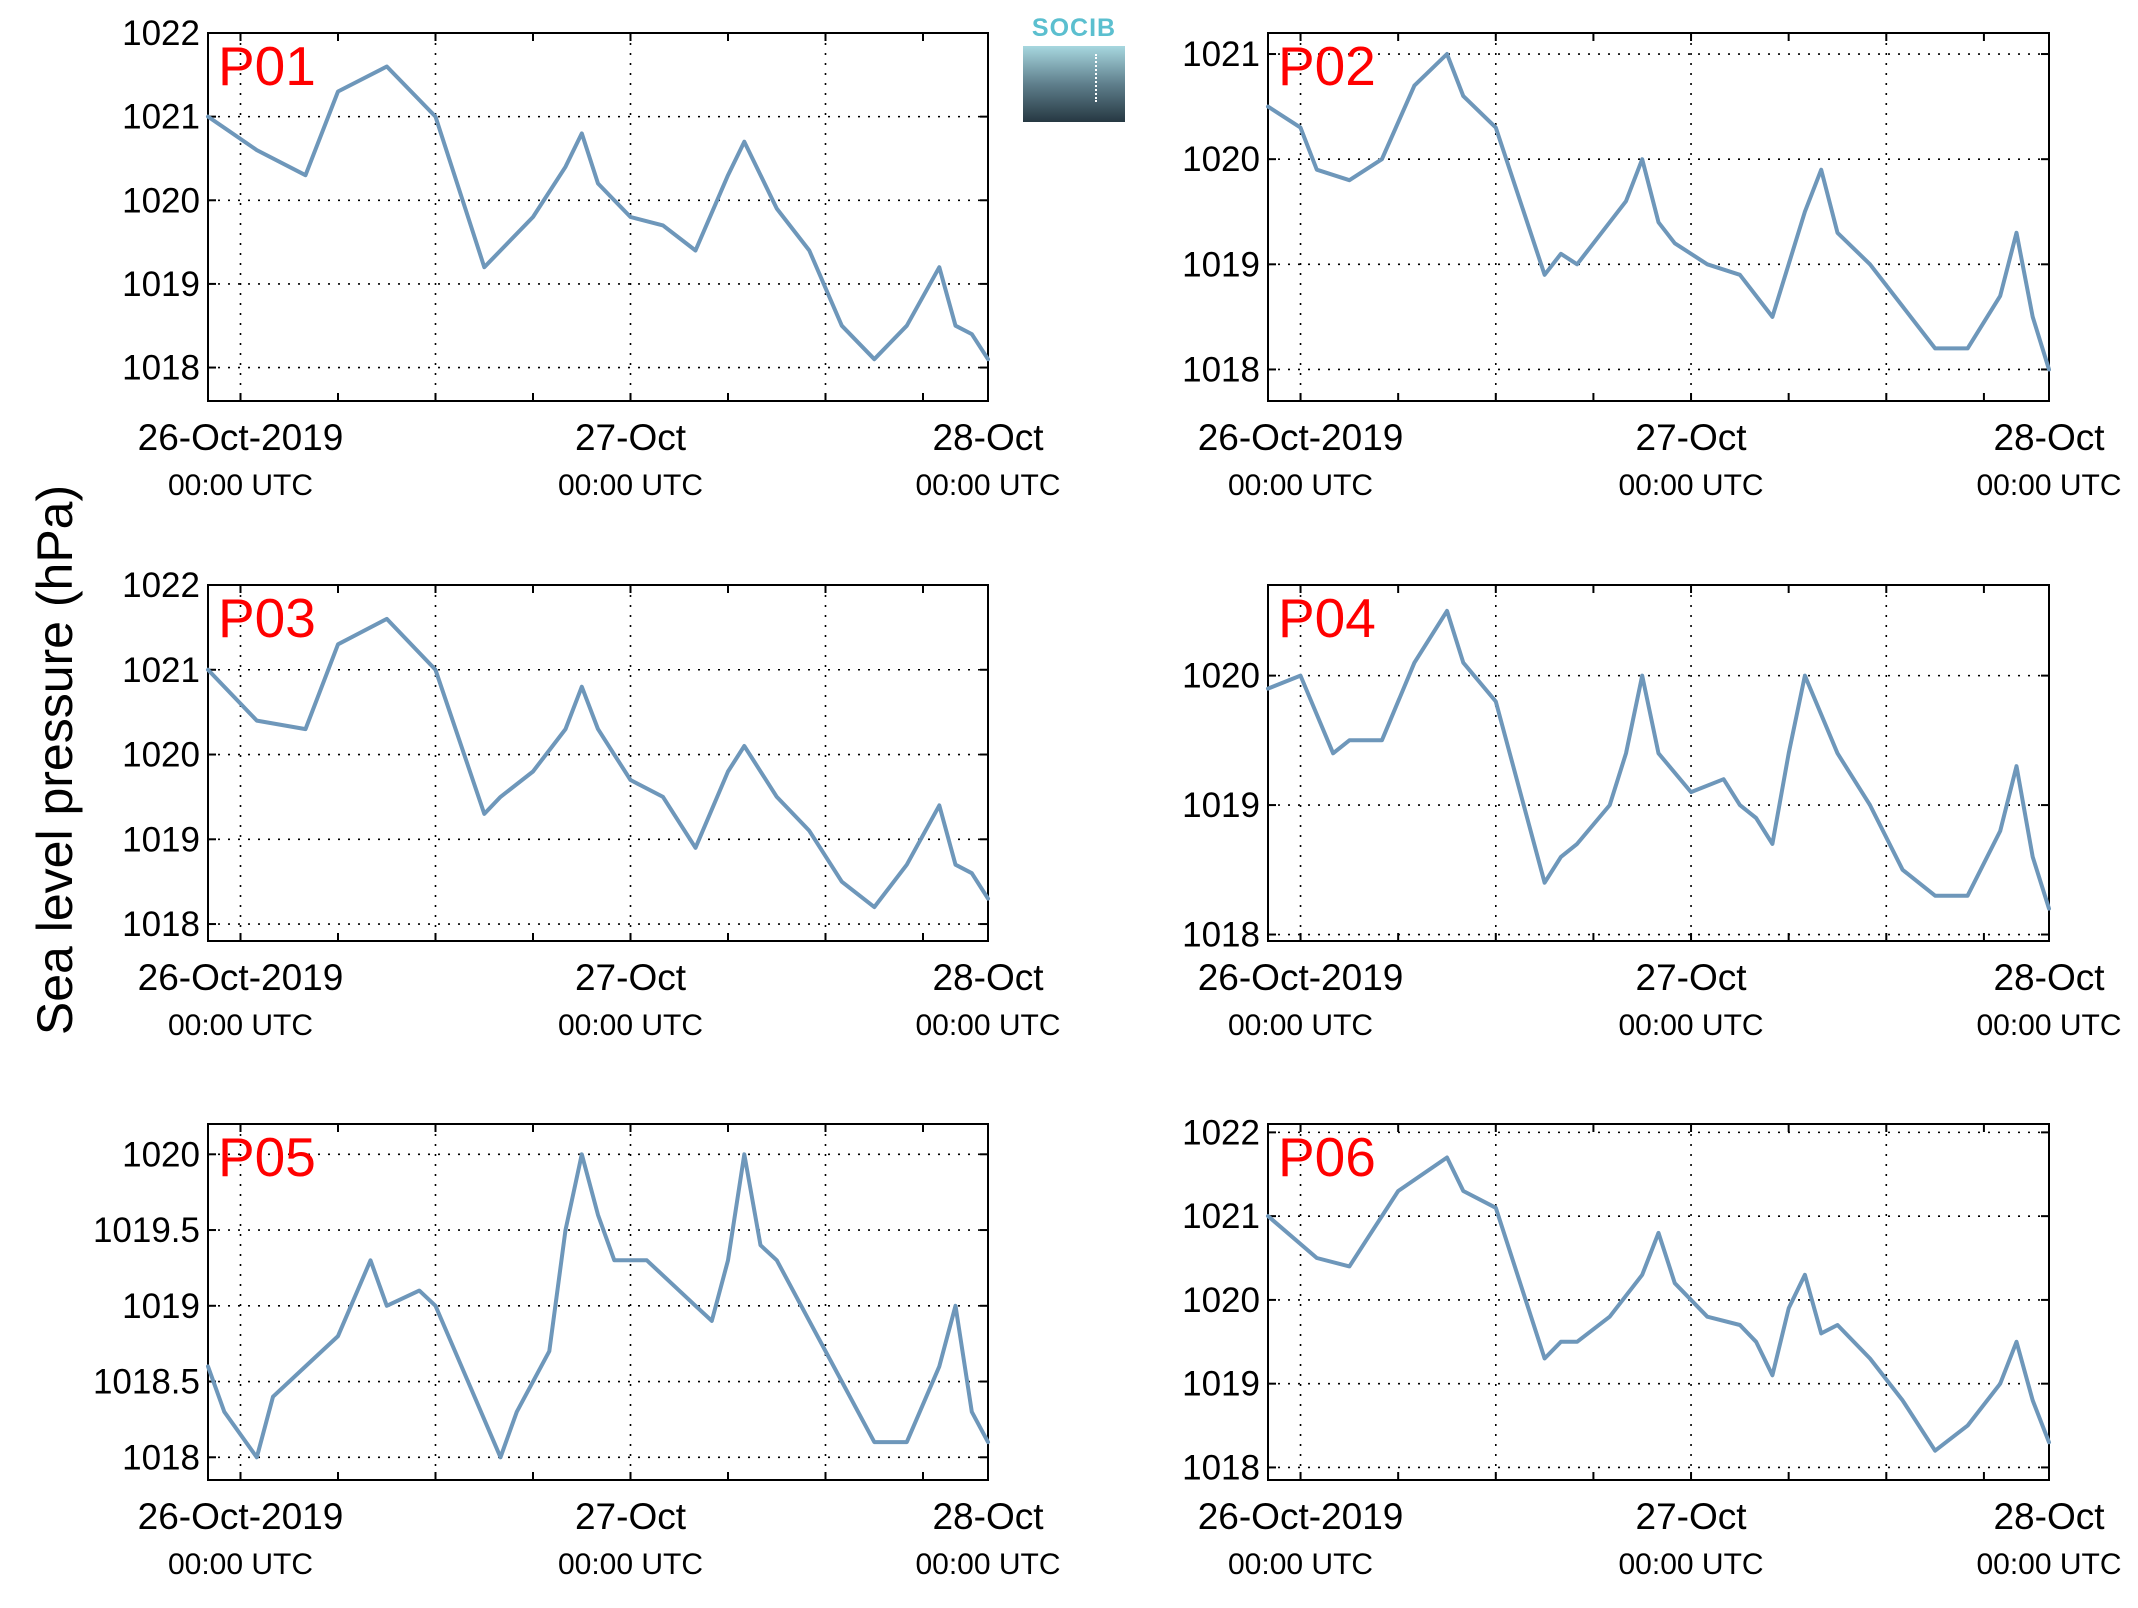 This screenshot has width=2138, height=1608. Describe the element at coordinates (1074, 84) in the screenshot. I see `logo-image` at that location.